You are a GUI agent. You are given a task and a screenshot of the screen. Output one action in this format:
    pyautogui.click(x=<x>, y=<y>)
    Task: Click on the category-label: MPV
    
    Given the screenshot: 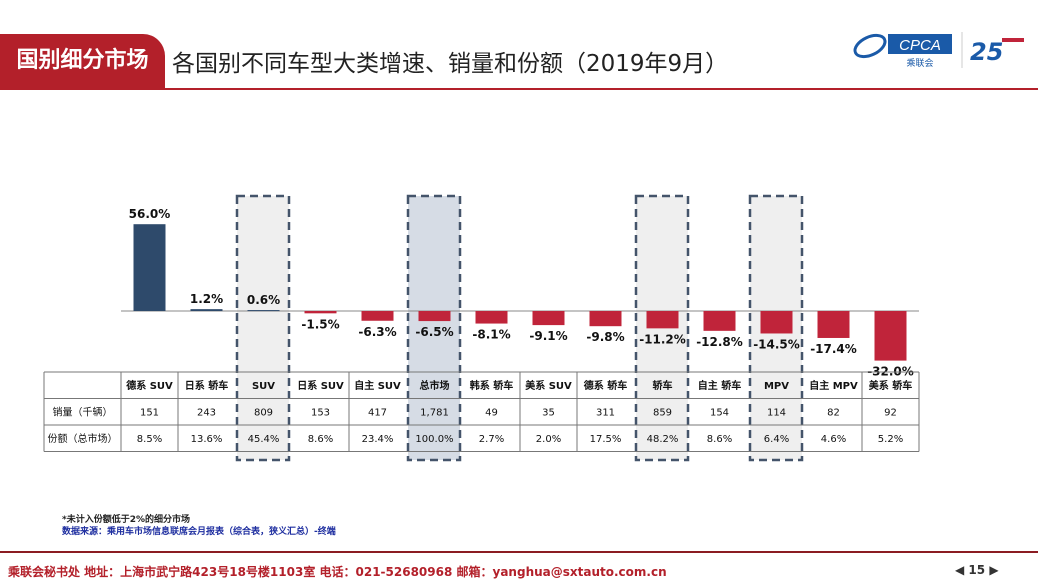 What is the action you would take?
    pyautogui.click(x=776, y=386)
    